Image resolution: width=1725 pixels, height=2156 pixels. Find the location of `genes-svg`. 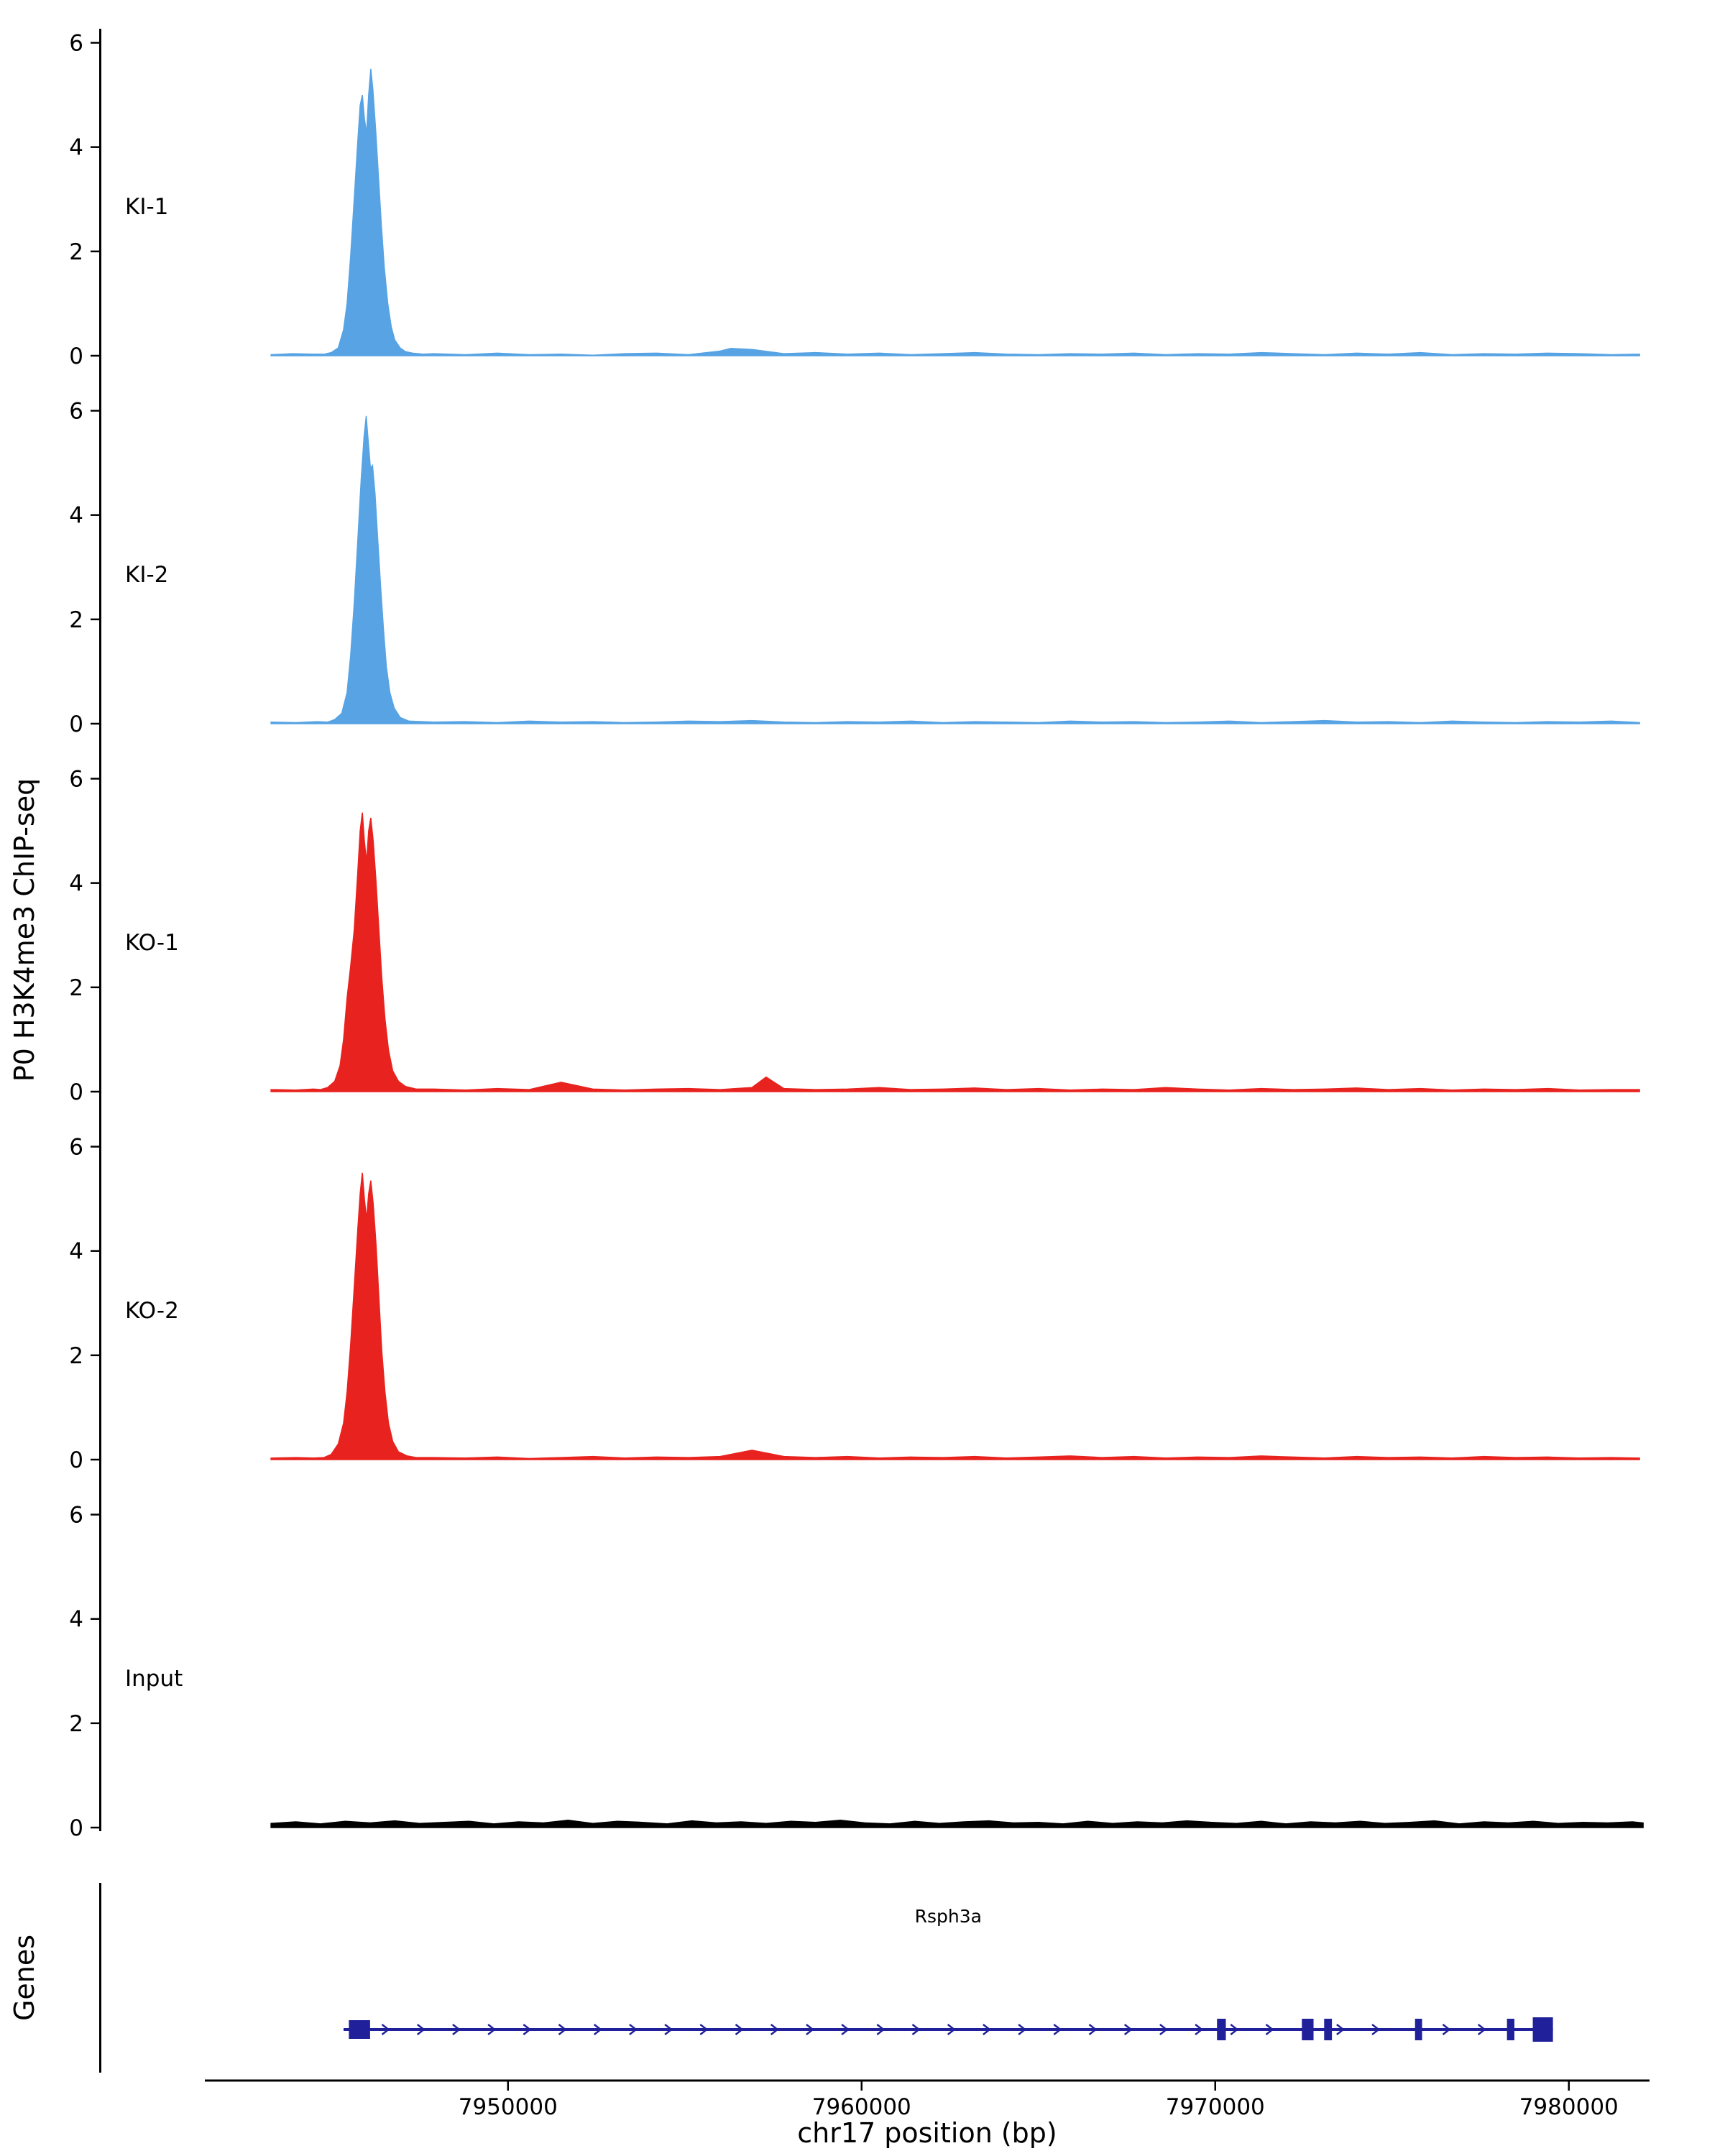

genes-svg is located at coordinates (948, 2030).